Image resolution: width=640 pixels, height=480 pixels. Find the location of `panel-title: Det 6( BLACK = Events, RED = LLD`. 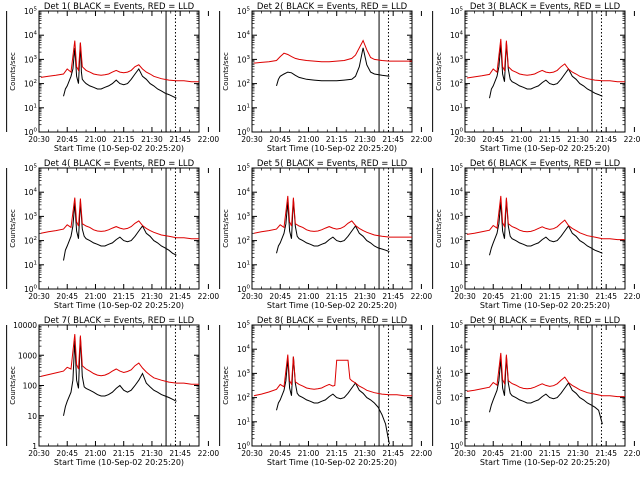

panel-title: Det 6( BLACK = Events, RED = LLD is located at coordinates (545, 164).